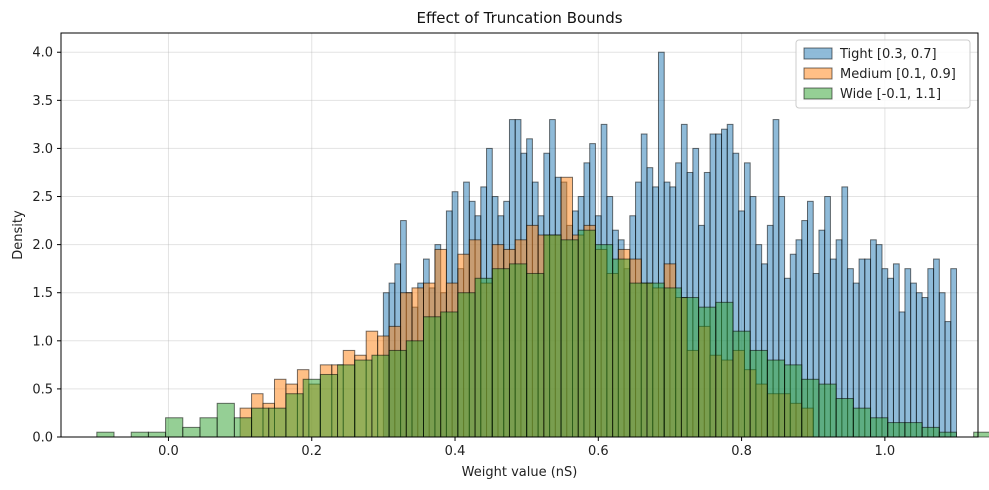  What do you see at coordinates (520, 472) in the screenshot?
I see `x-axis-title: Weight value (nS)` at bounding box center [520, 472].